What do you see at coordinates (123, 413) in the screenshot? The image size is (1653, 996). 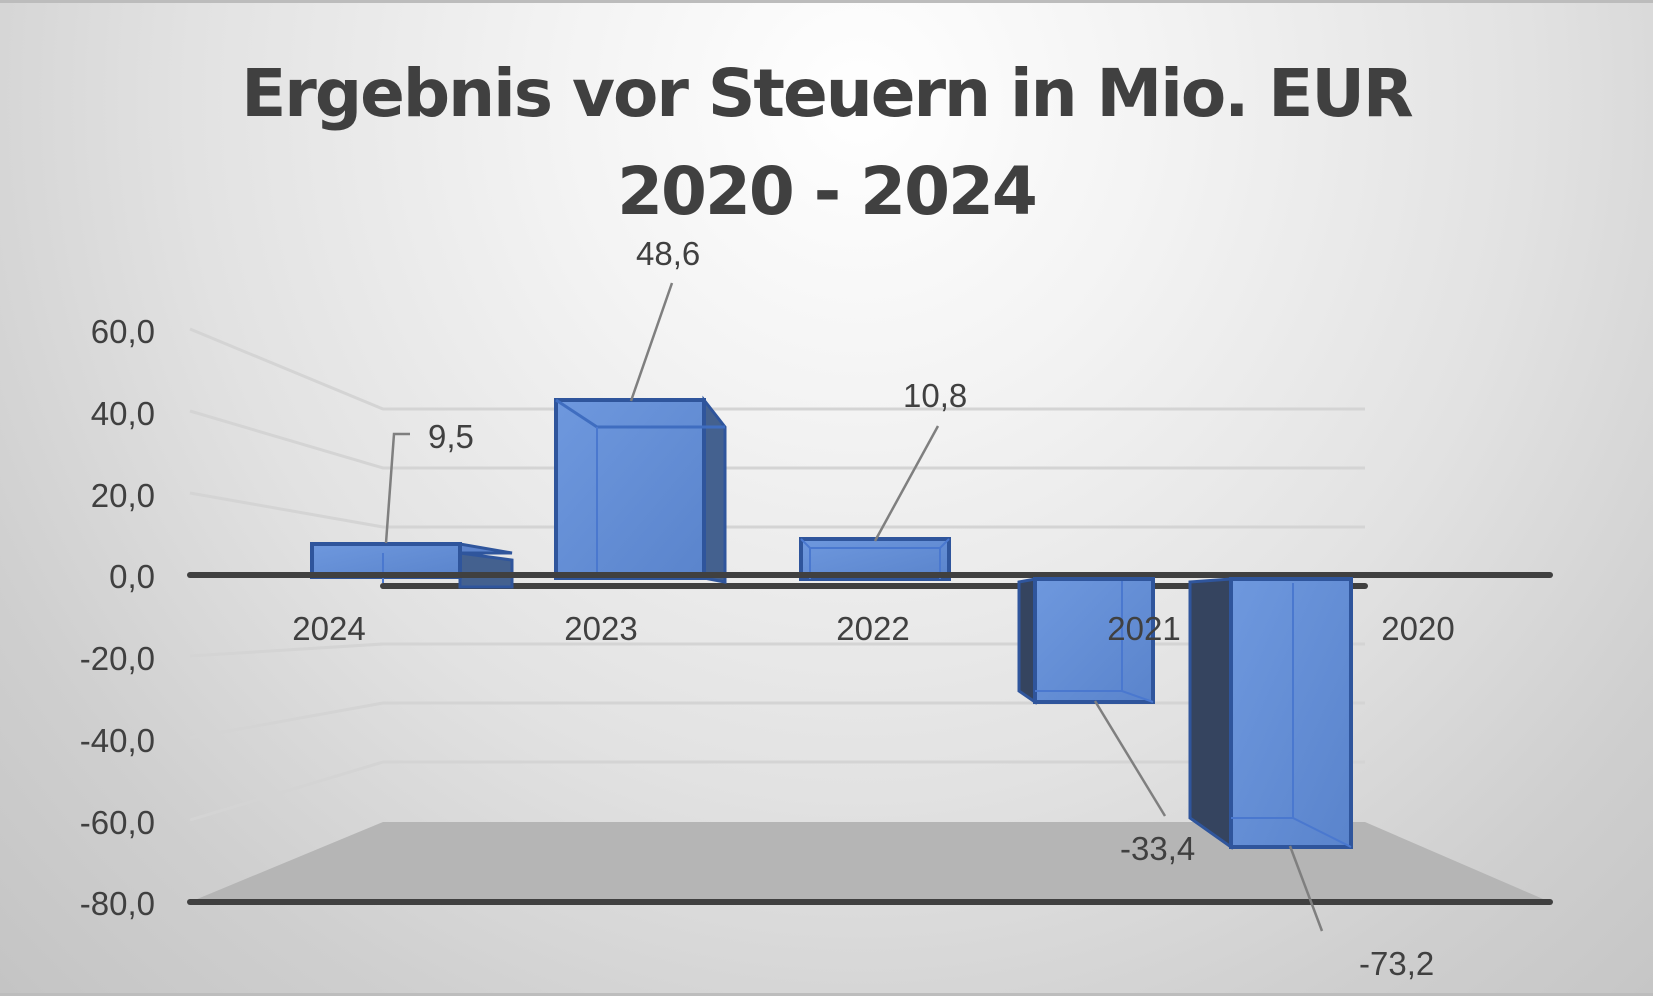 I see `y-tick: 40,0` at bounding box center [123, 413].